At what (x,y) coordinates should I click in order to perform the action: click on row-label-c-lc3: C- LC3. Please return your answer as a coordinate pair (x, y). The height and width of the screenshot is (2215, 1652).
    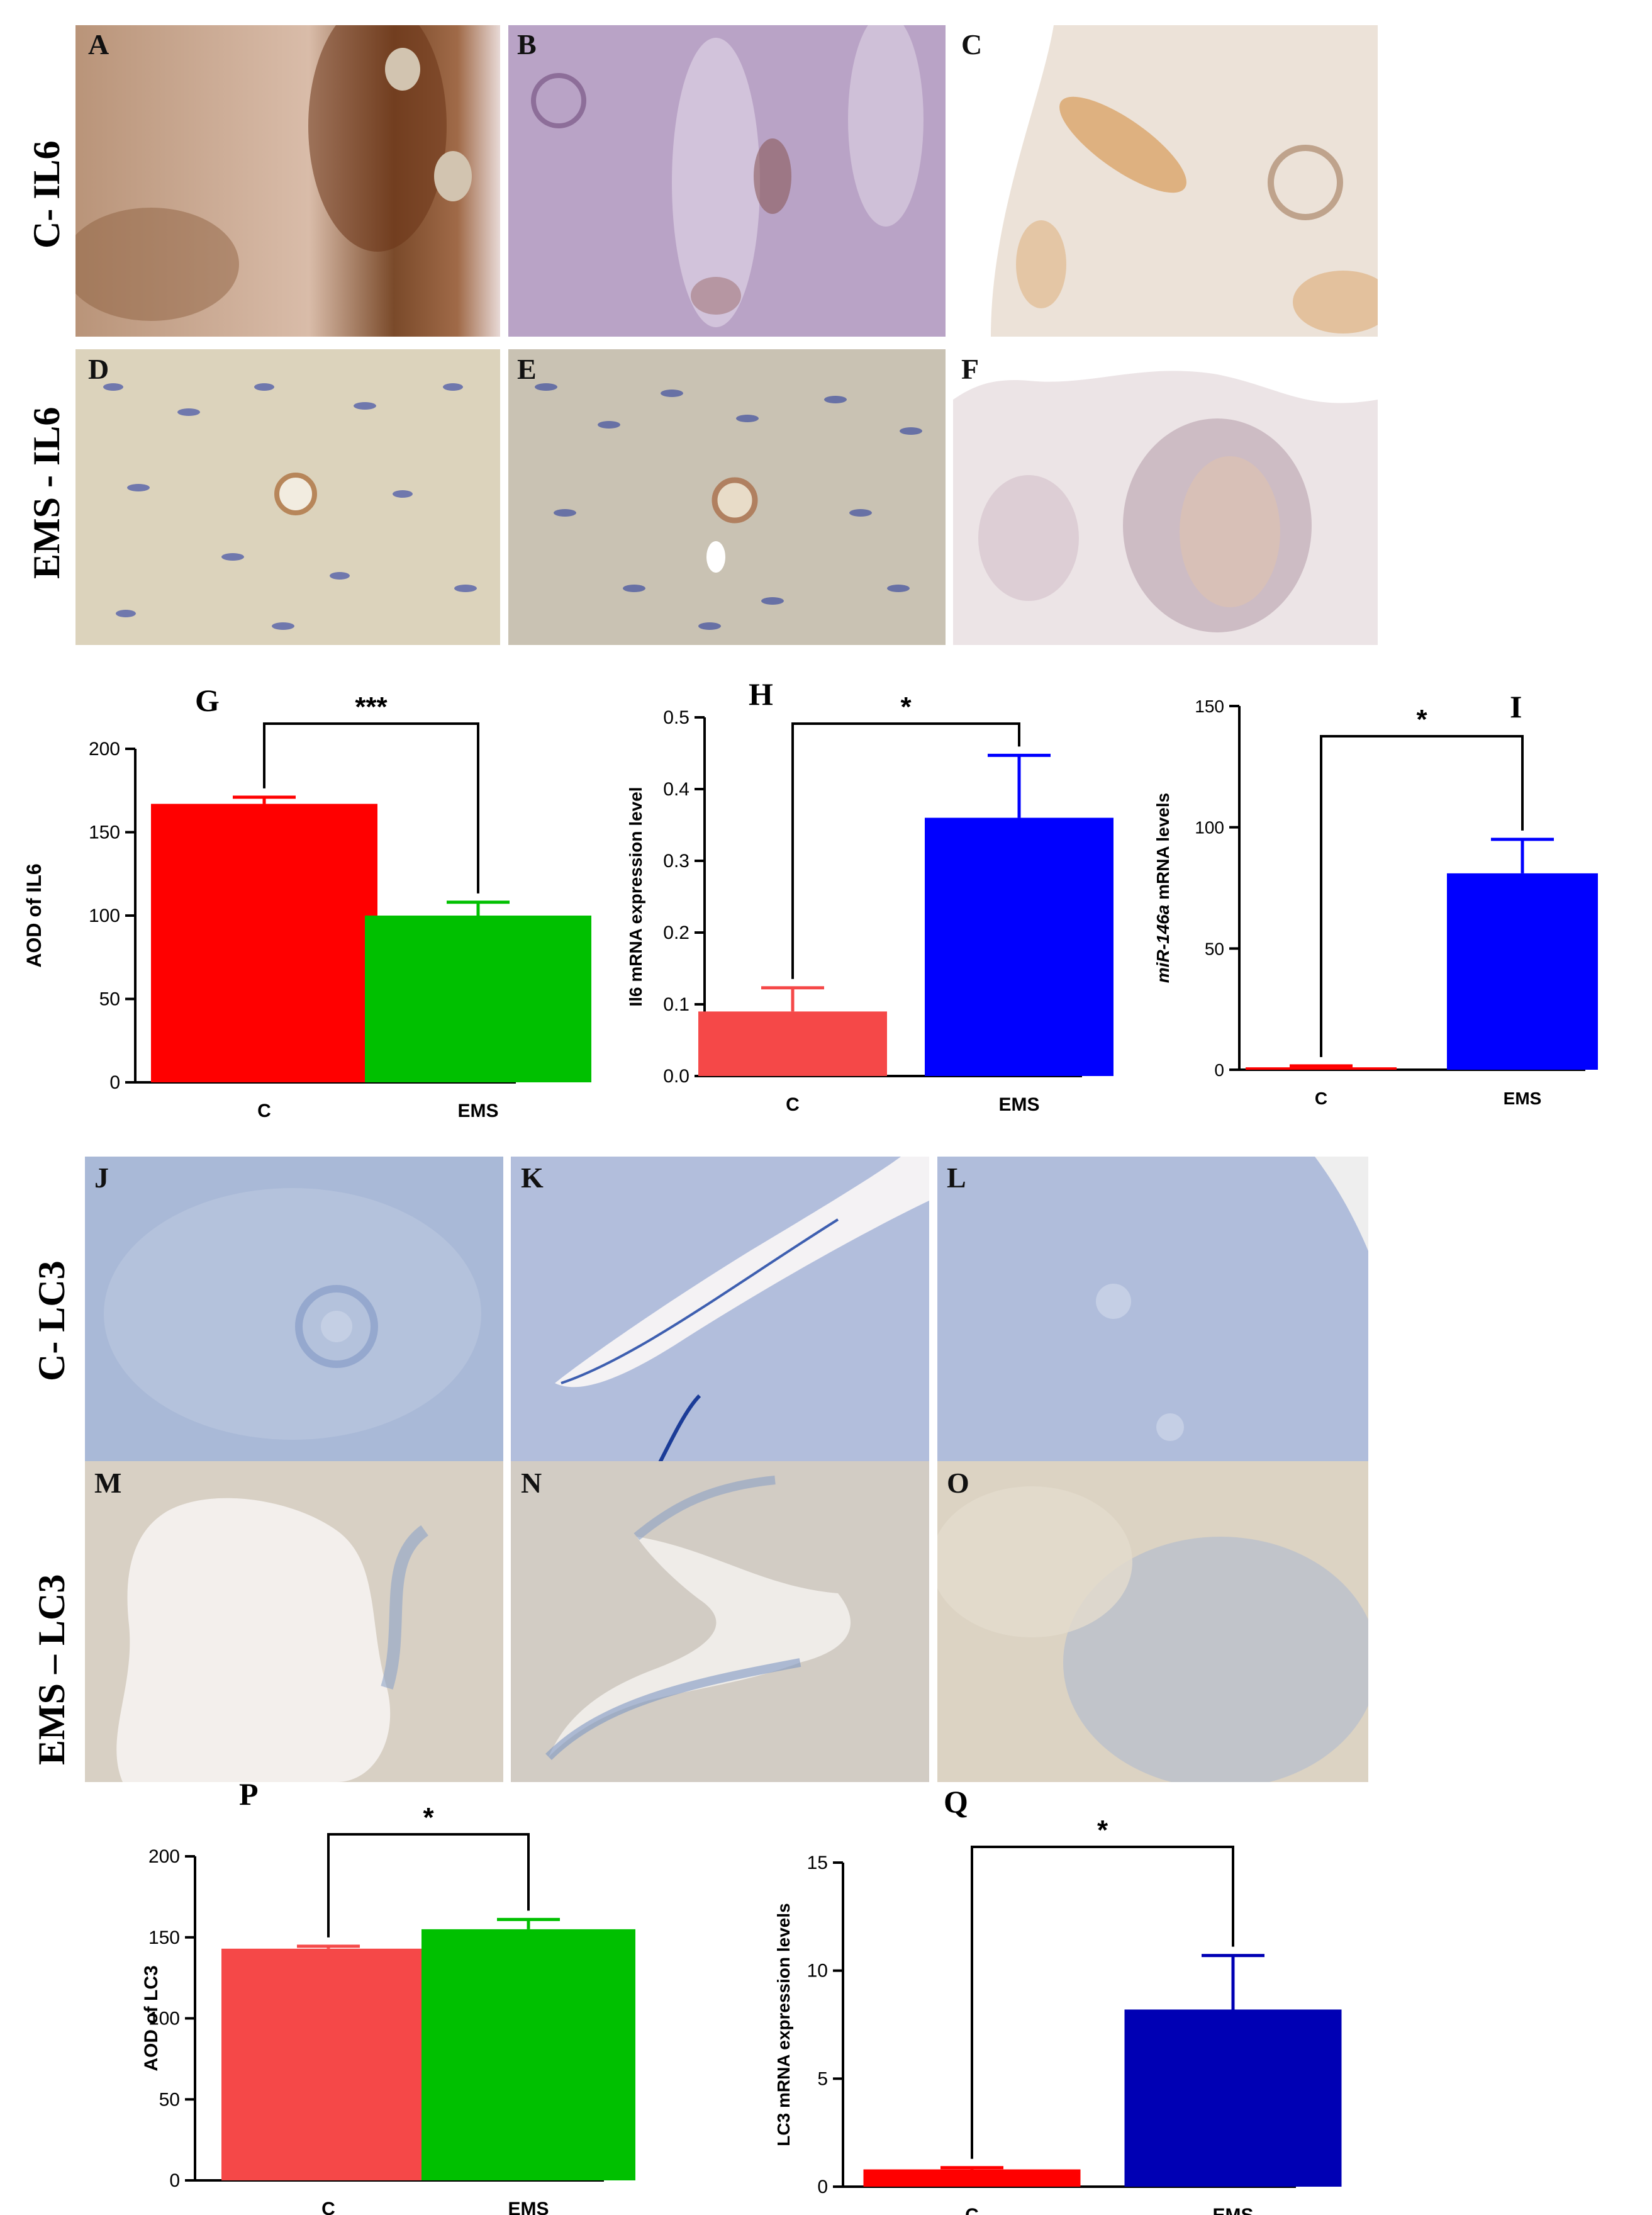
    Looking at the image, I should click on (51, 1320).